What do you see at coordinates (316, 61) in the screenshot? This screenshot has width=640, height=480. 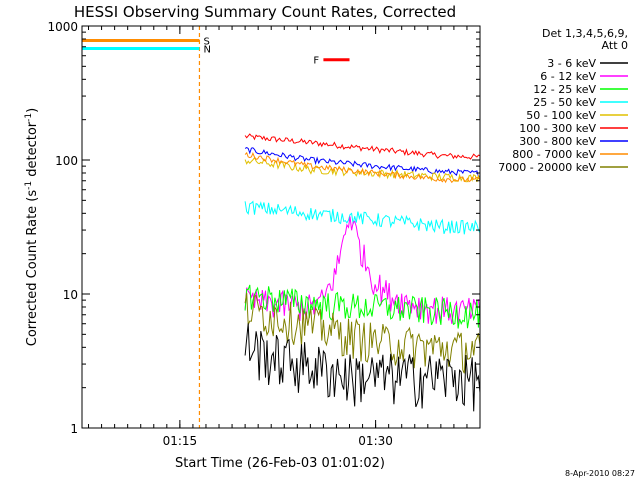 I see `flag-label-5: F` at bounding box center [316, 61].